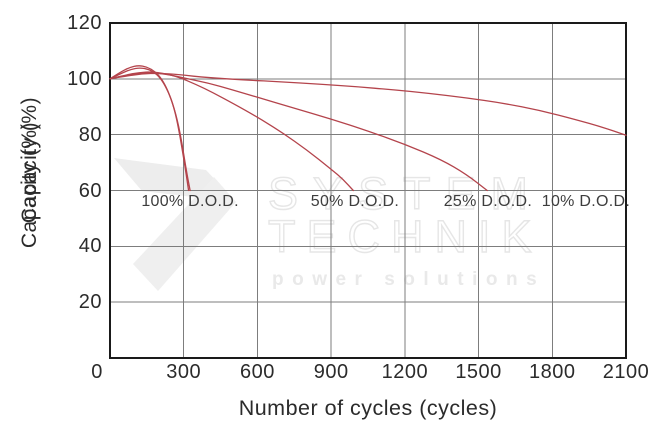 This screenshot has height=434, width=658. What do you see at coordinates (90, 246) in the screenshot?
I see `y-tick-label: 40` at bounding box center [90, 246].